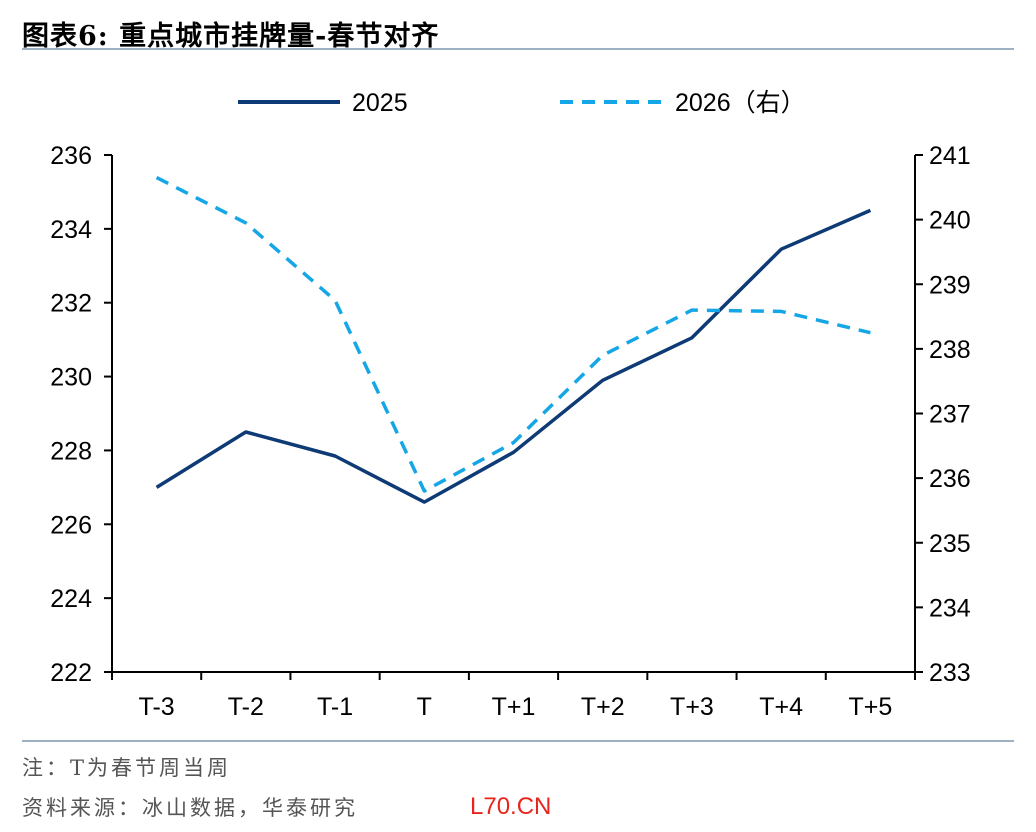 This screenshot has width=1036, height=832. What do you see at coordinates (781, 707) in the screenshot?
I see `x-tick-label: T+4` at bounding box center [781, 707].